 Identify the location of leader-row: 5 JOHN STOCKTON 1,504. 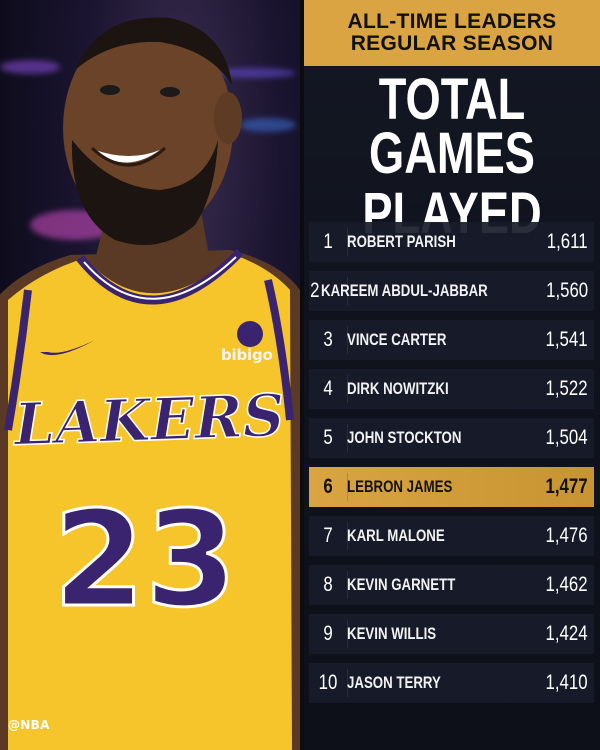
(451, 438).